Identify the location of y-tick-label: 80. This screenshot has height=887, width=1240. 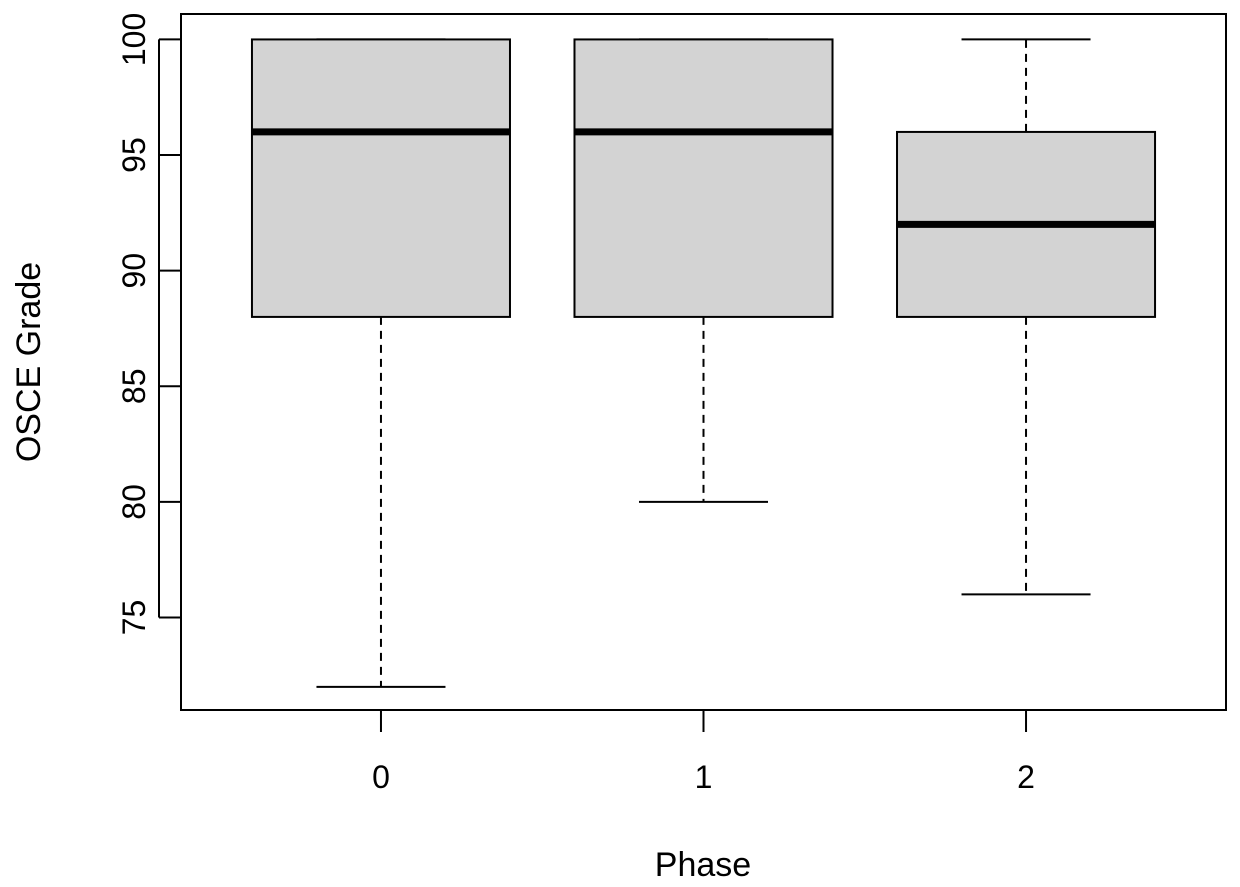
(134, 502).